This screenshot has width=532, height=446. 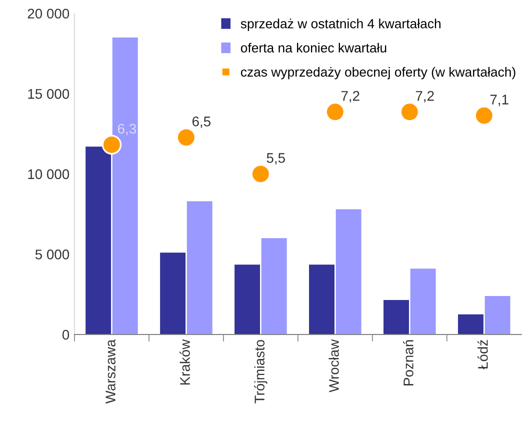 What do you see at coordinates (275, 158) in the screenshot?
I see `data-label: 5,5` at bounding box center [275, 158].